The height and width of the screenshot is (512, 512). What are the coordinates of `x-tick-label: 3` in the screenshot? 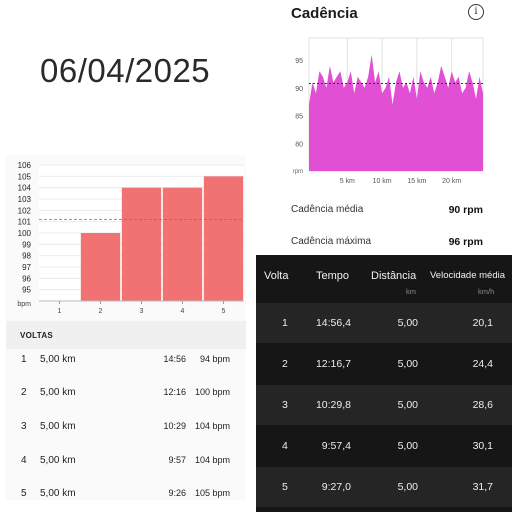 It's located at (142, 311).